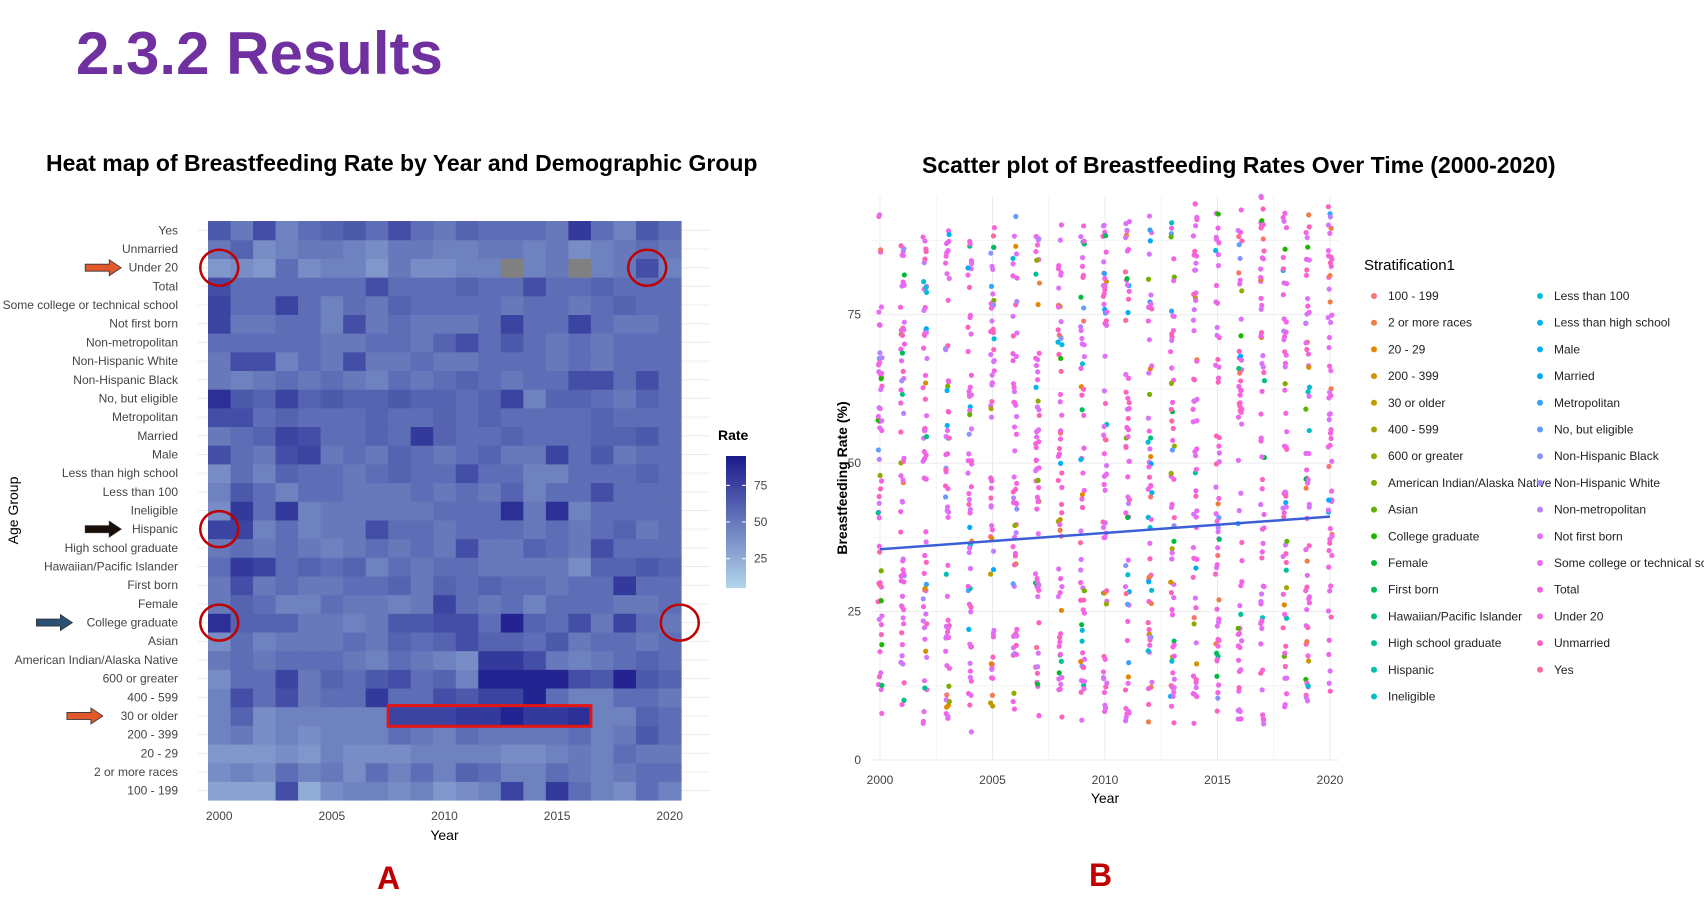  What do you see at coordinates (97, 660) in the screenshot?
I see `heatmap-y-tick-label: American Indian/Alaska Native` at bounding box center [97, 660].